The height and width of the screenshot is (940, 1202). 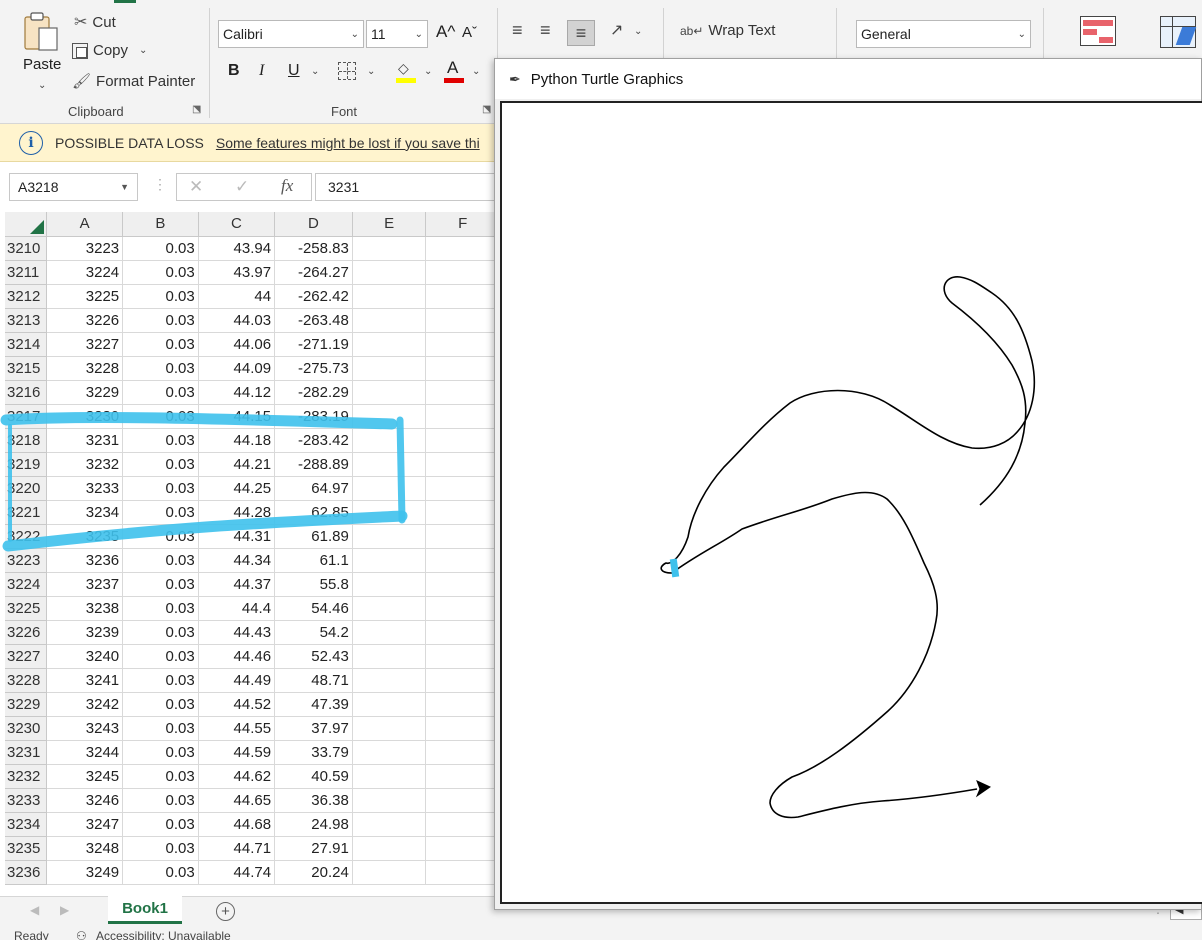 I want to click on cell-a: 3223, so click(x=85, y=248).